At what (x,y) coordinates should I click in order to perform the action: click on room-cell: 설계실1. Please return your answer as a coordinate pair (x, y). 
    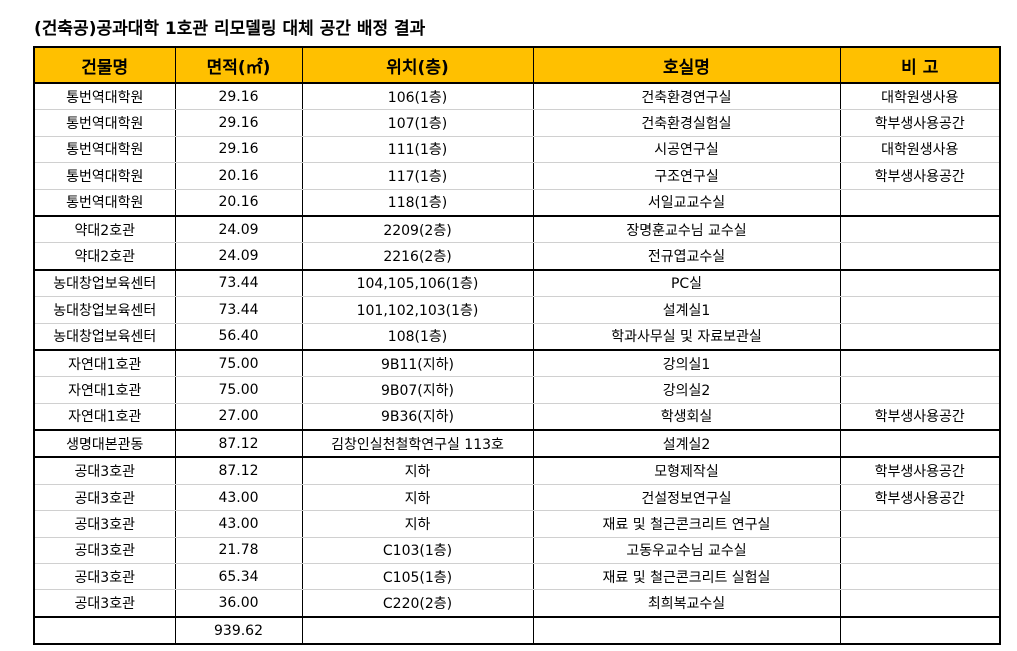
    Looking at the image, I should click on (686, 310).